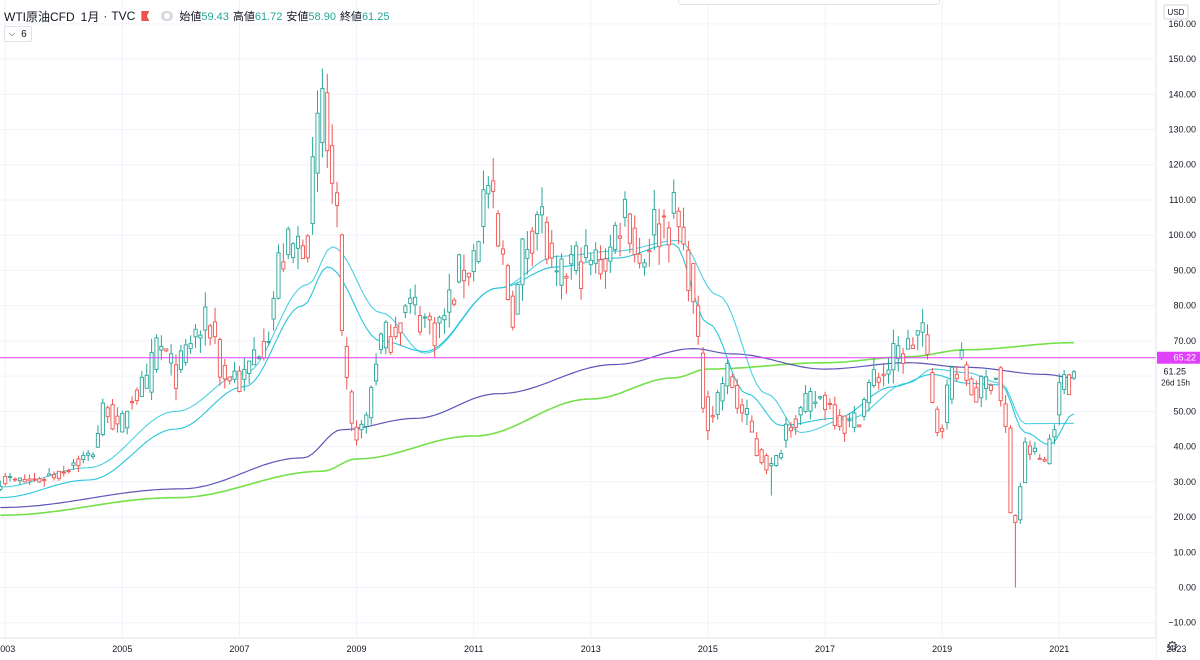 This screenshot has width=1200, height=660. What do you see at coordinates (18, 34) in the screenshot?
I see `indicators-toggle: ⌵ 6` at bounding box center [18, 34].